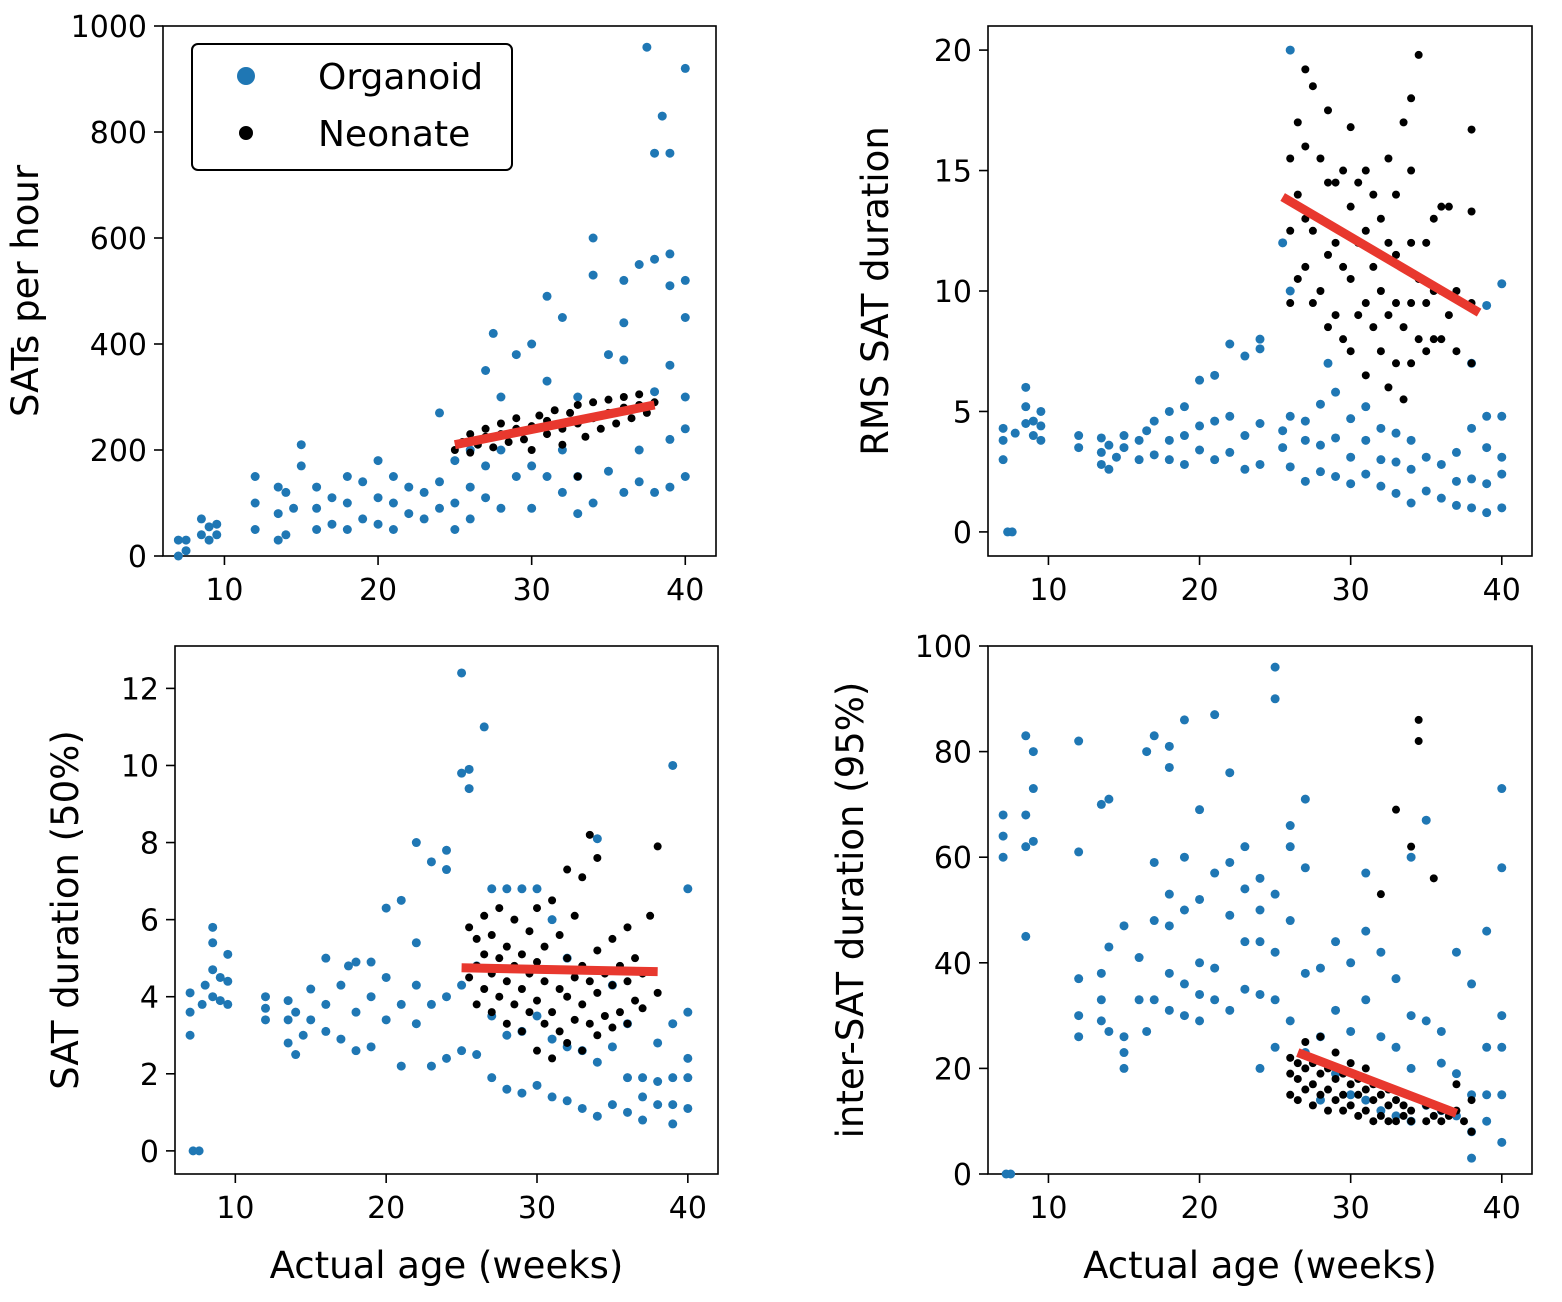  Describe the element at coordinates (962, 1175) in the screenshot. I see `y-tick-label: 0` at that location.